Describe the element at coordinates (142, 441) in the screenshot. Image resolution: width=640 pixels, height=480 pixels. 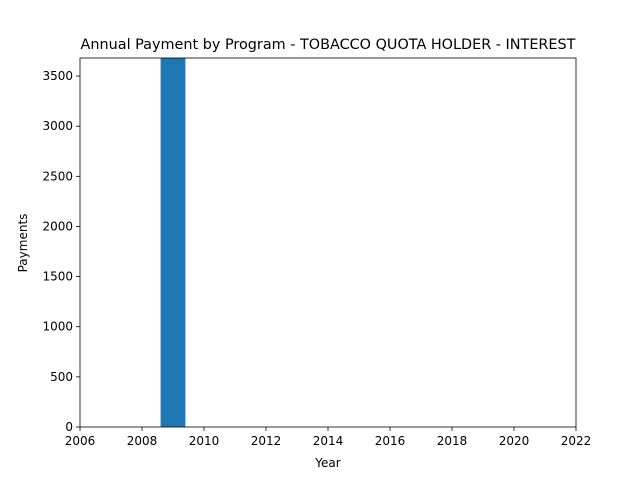
I see `x-tick-label: 2008` at that location.